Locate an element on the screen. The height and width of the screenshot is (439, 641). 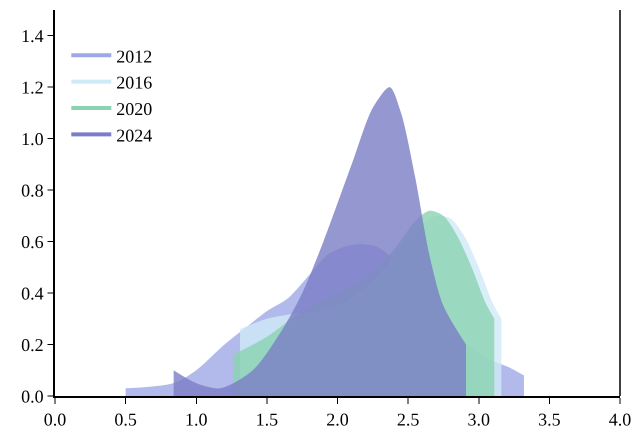
x-tick-label: 3.5 is located at coordinates (549, 419).